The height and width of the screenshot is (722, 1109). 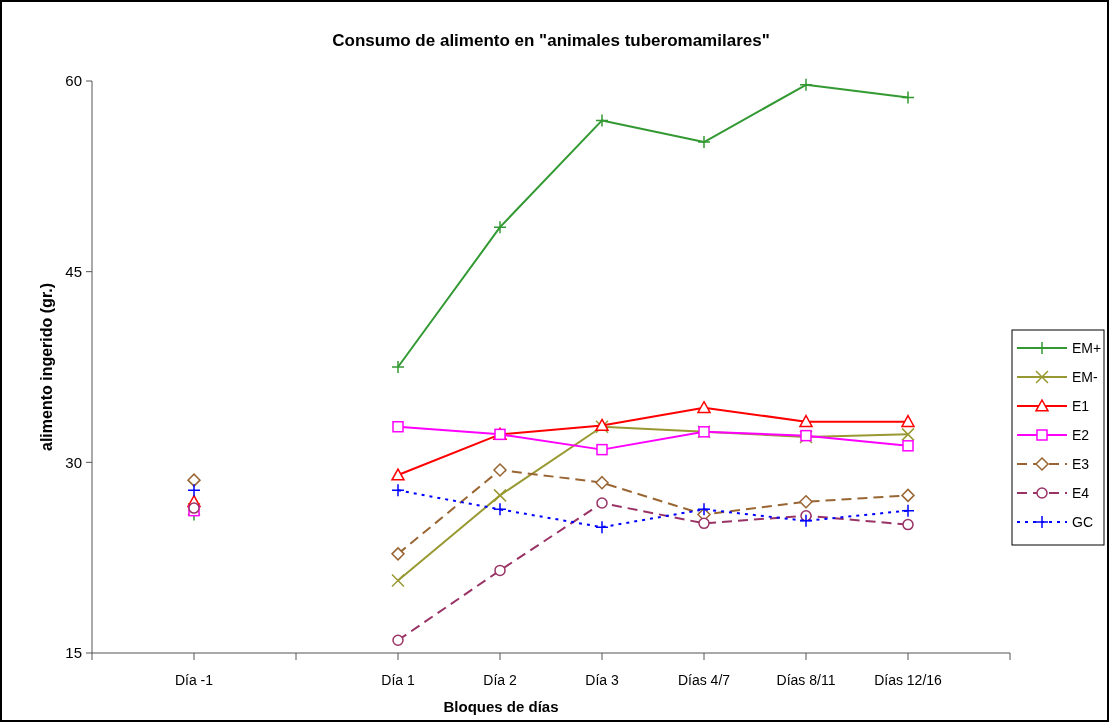 I want to click on chart-title: Consumo de alimento en "animales tuberomamilares", so click(x=551, y=40).